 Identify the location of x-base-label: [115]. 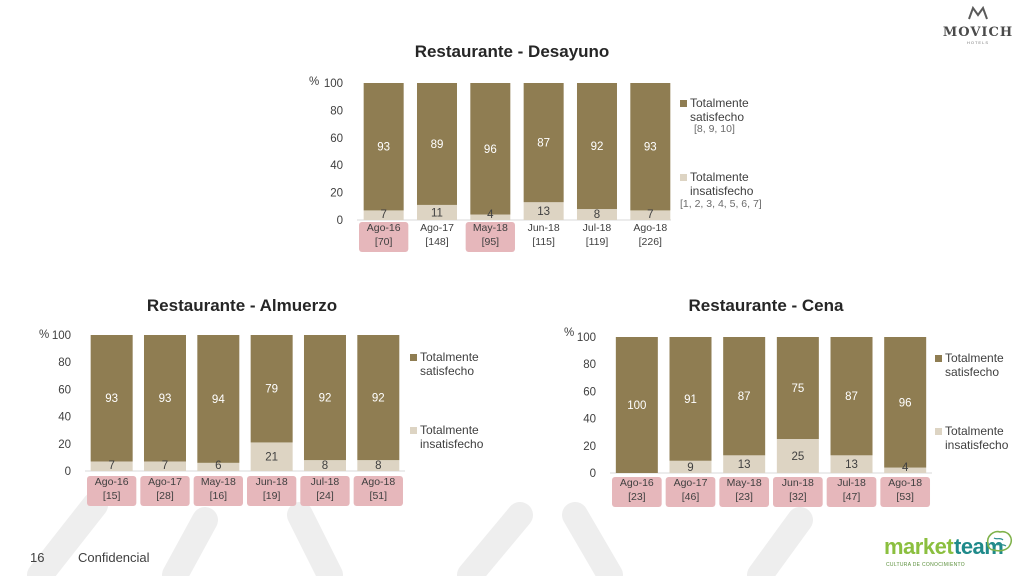
(543, 242).